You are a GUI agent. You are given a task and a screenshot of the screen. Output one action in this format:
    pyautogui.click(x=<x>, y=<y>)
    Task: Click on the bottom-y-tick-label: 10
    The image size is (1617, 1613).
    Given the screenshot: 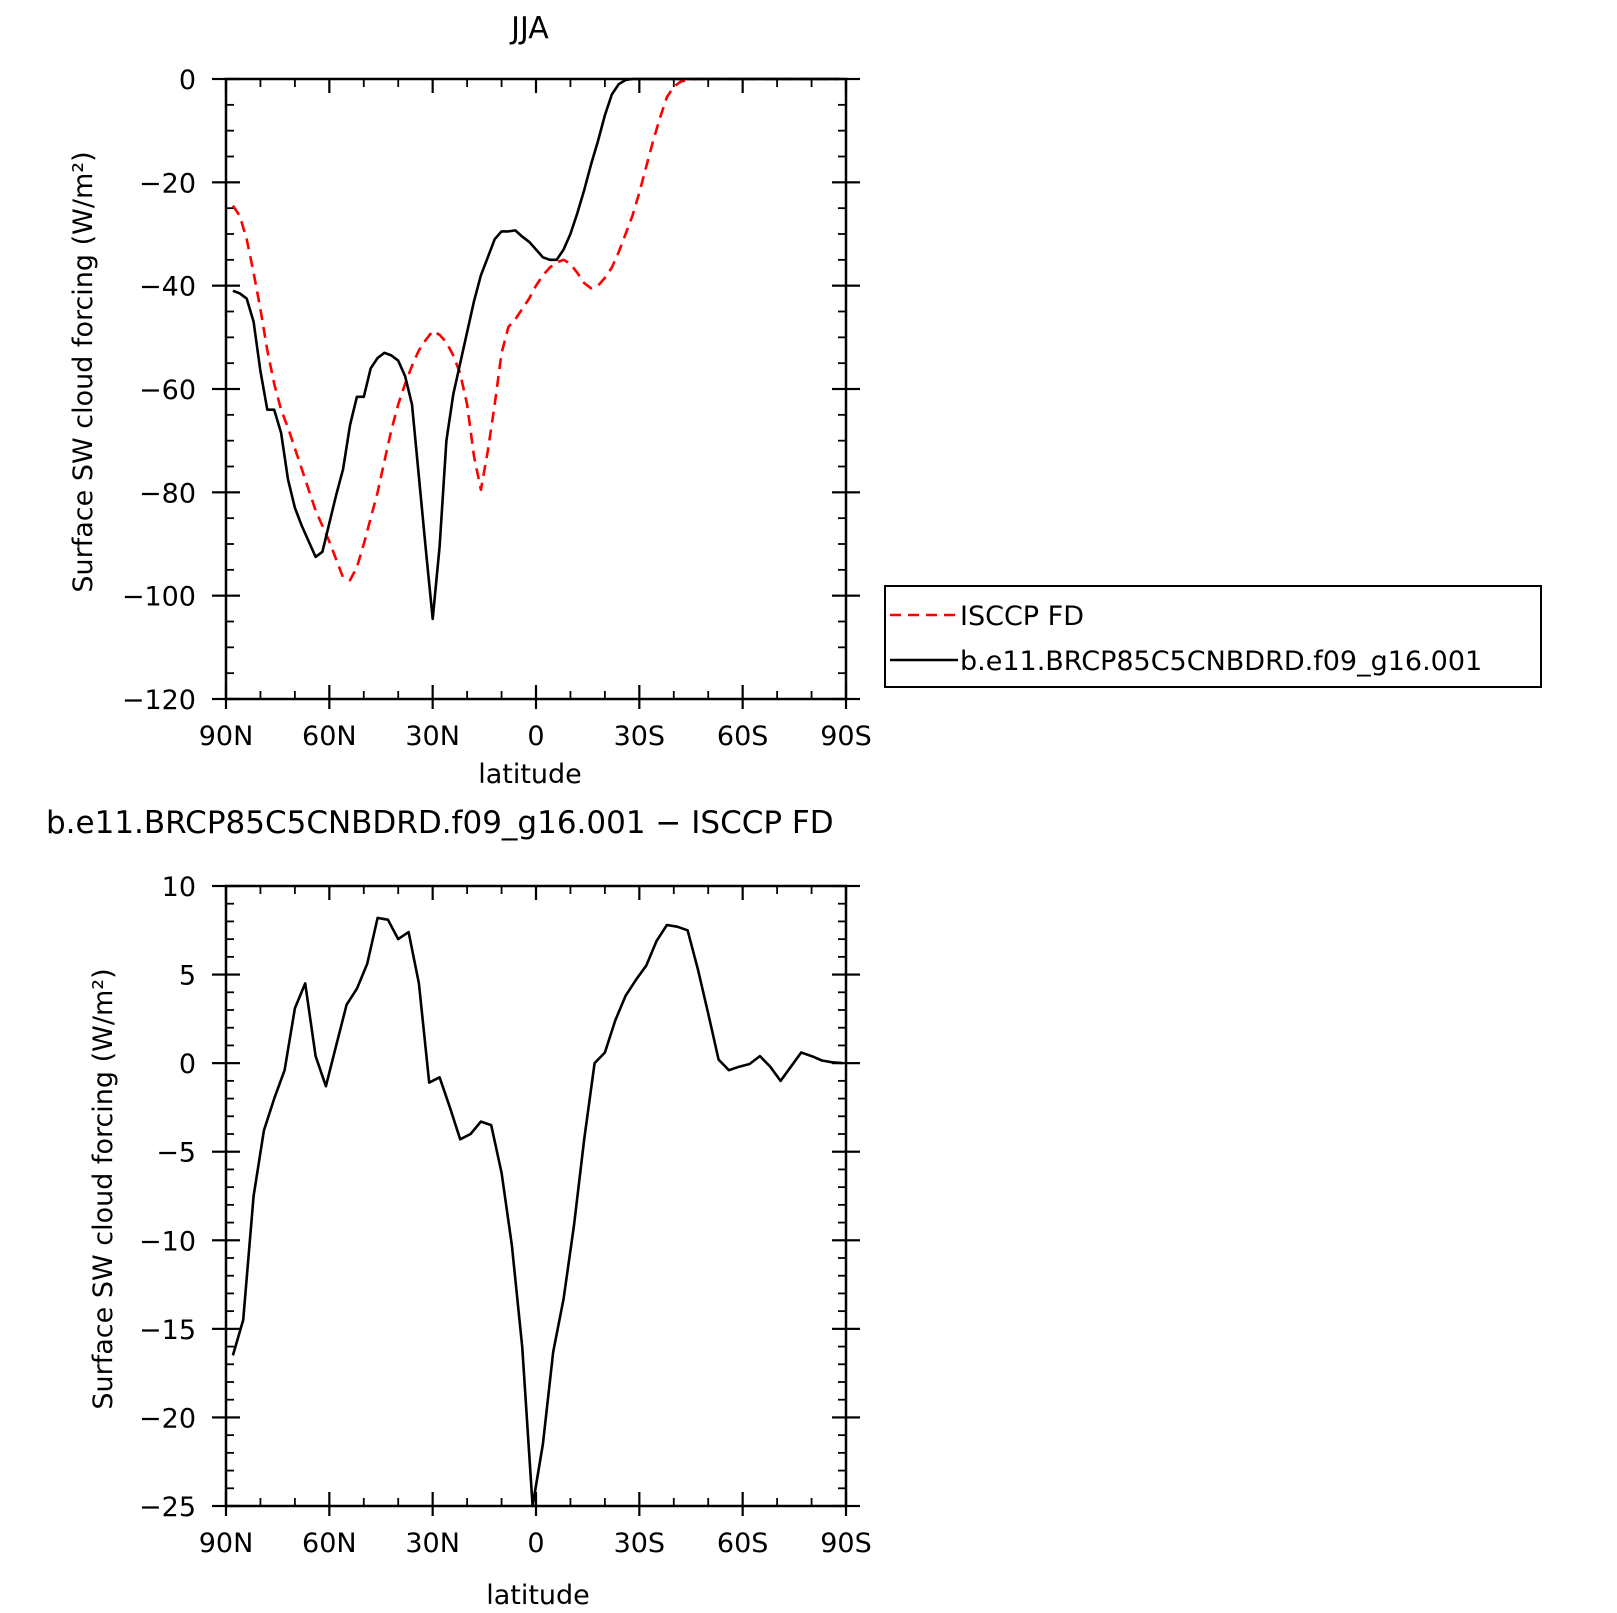 What is the action you would take?
    pyautogui.click(x=179, y=887)
    